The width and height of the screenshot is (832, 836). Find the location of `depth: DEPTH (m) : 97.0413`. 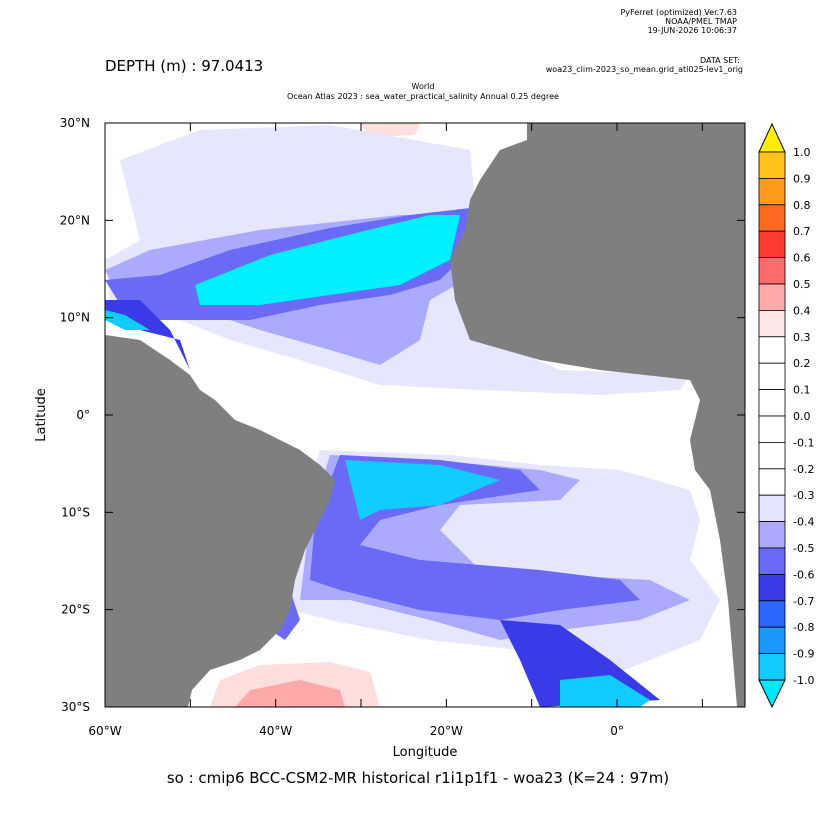

depth: DEPTH (m) : 97.0413 is located at coordinates (184, 66).